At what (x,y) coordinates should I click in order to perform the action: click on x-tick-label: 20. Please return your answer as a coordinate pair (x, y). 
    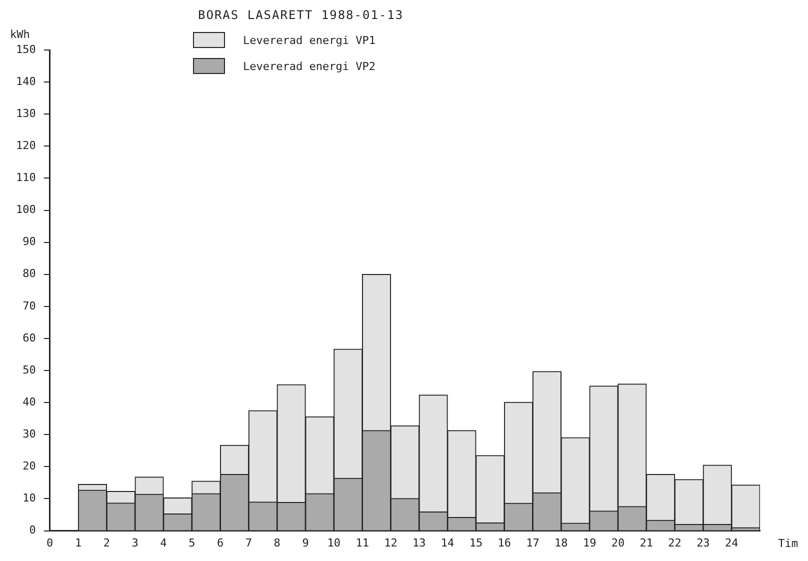
    Looking at the image, I should click on (618, 543).